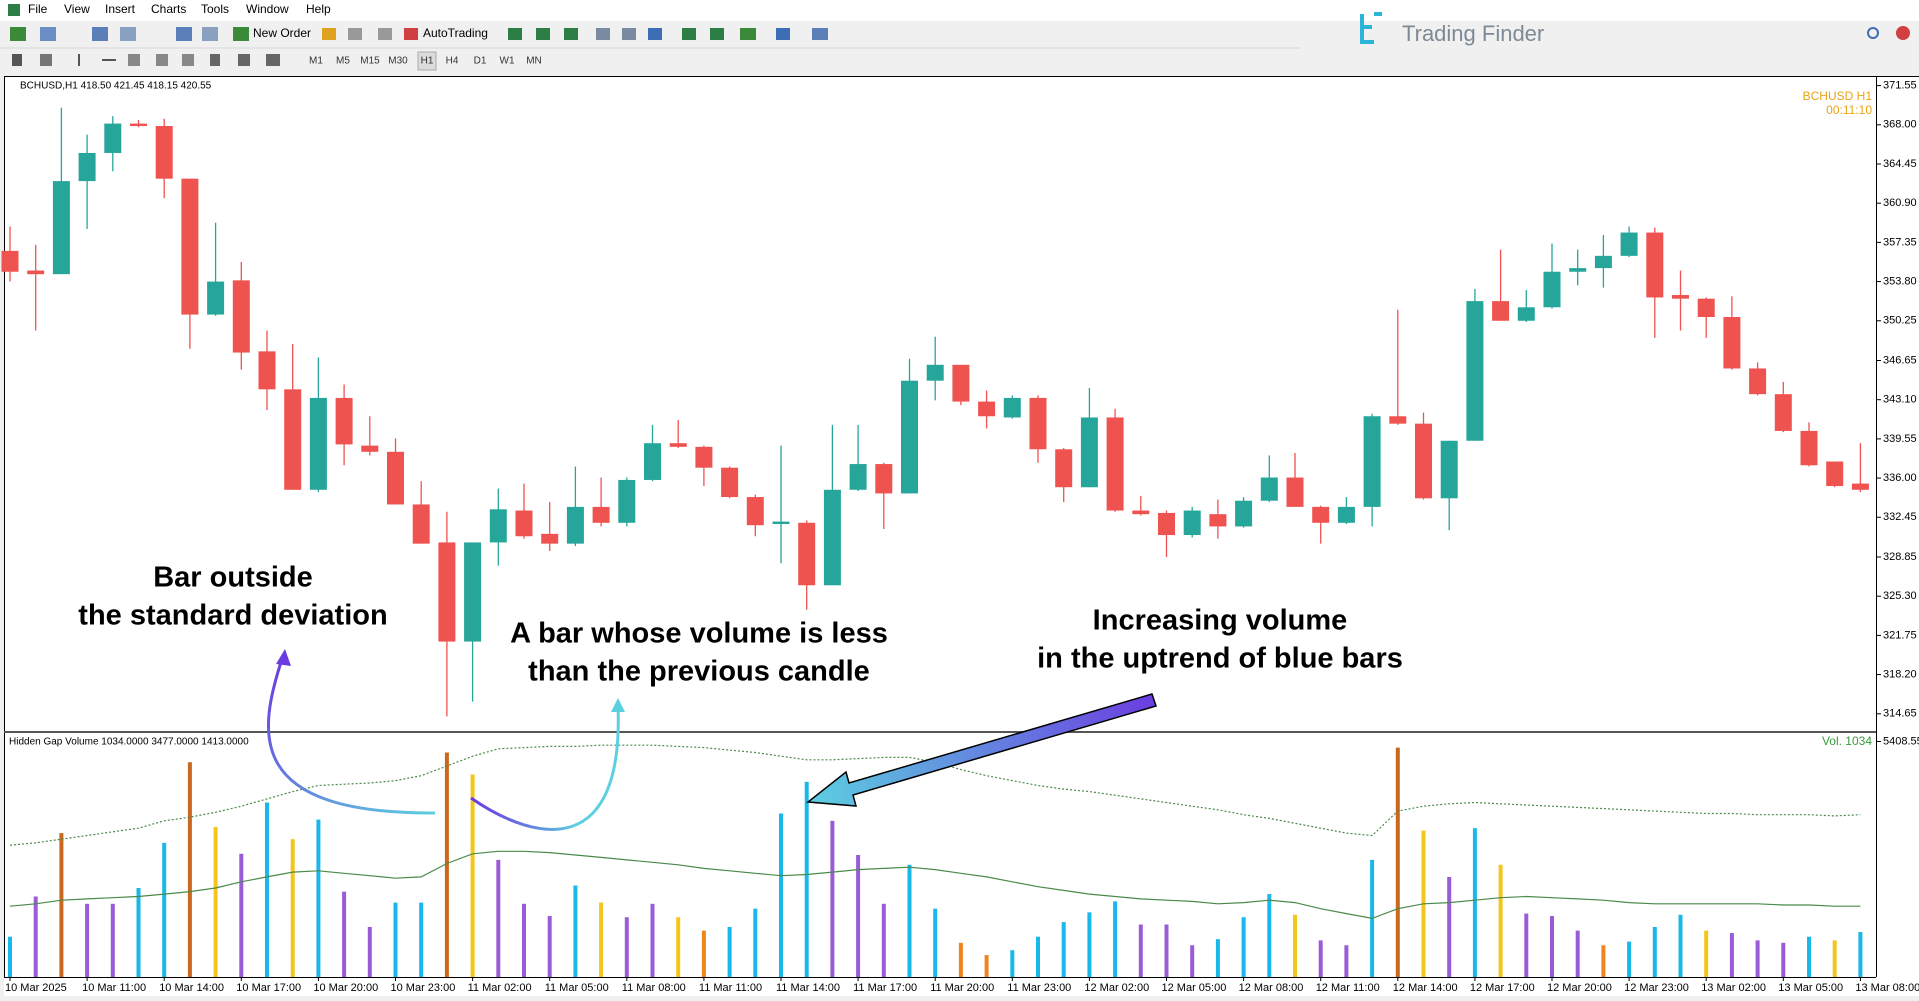 This screenshot has height=1001, width=1919. I want to click on menu-item: Tools, so click(215, 9).